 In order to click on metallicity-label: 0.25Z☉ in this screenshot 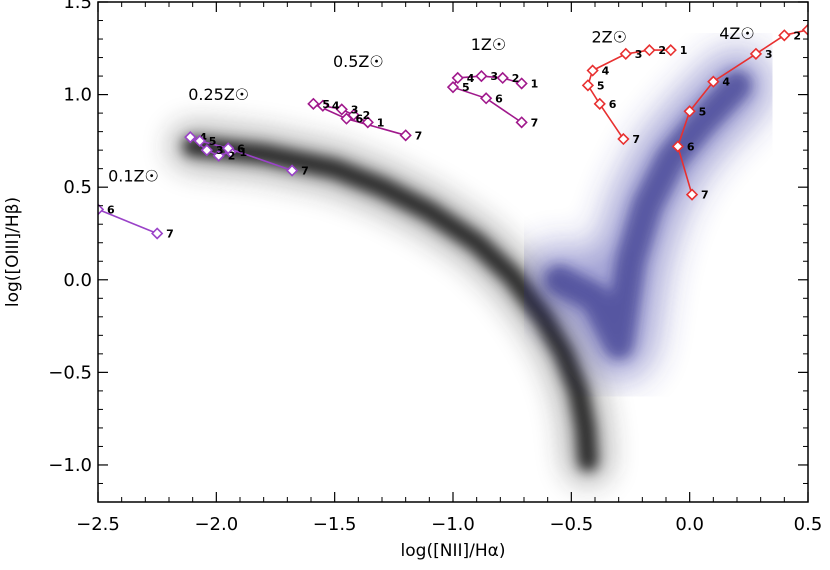, I will do `click(218, 94)`.